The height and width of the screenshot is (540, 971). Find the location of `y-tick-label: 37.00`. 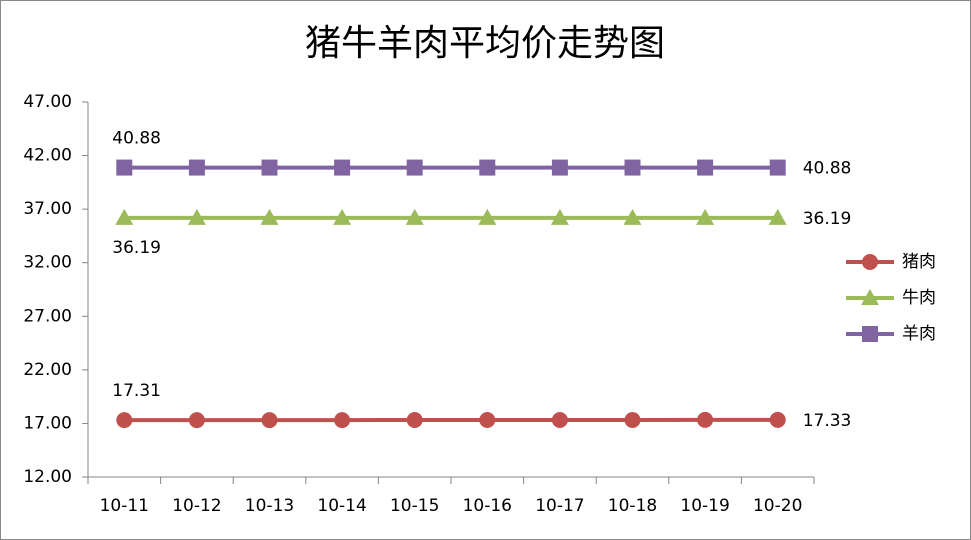

y-tick-label: 37.00 is located at coordinates (47, 209).